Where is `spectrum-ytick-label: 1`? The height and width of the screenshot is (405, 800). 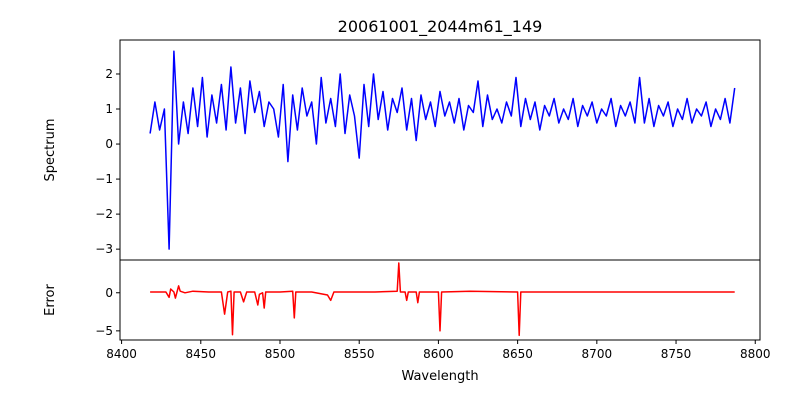
spectrum-ytick-label: 1 is located at coordinates (109, 109).